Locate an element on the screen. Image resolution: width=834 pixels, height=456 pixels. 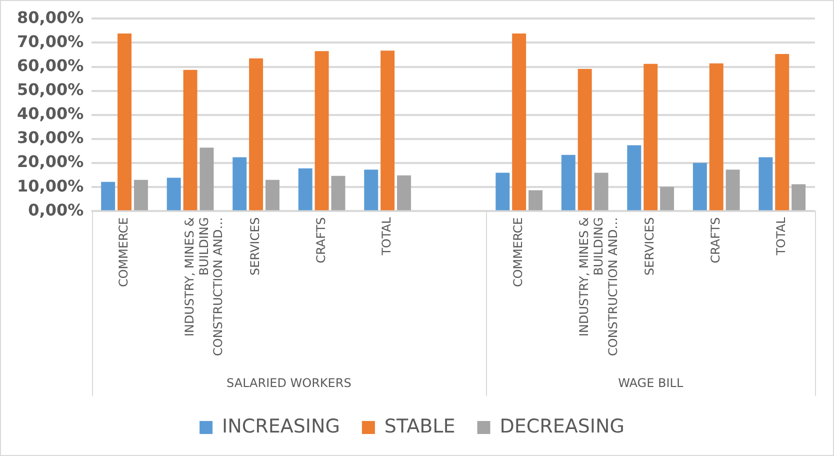
y-tick-label: 30,00% is located at coordinates (50, 138).